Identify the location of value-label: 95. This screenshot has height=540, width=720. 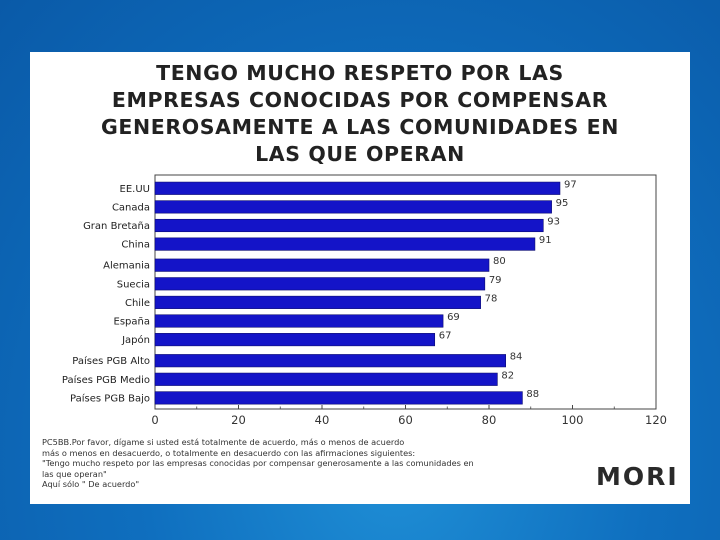
(562, 203).